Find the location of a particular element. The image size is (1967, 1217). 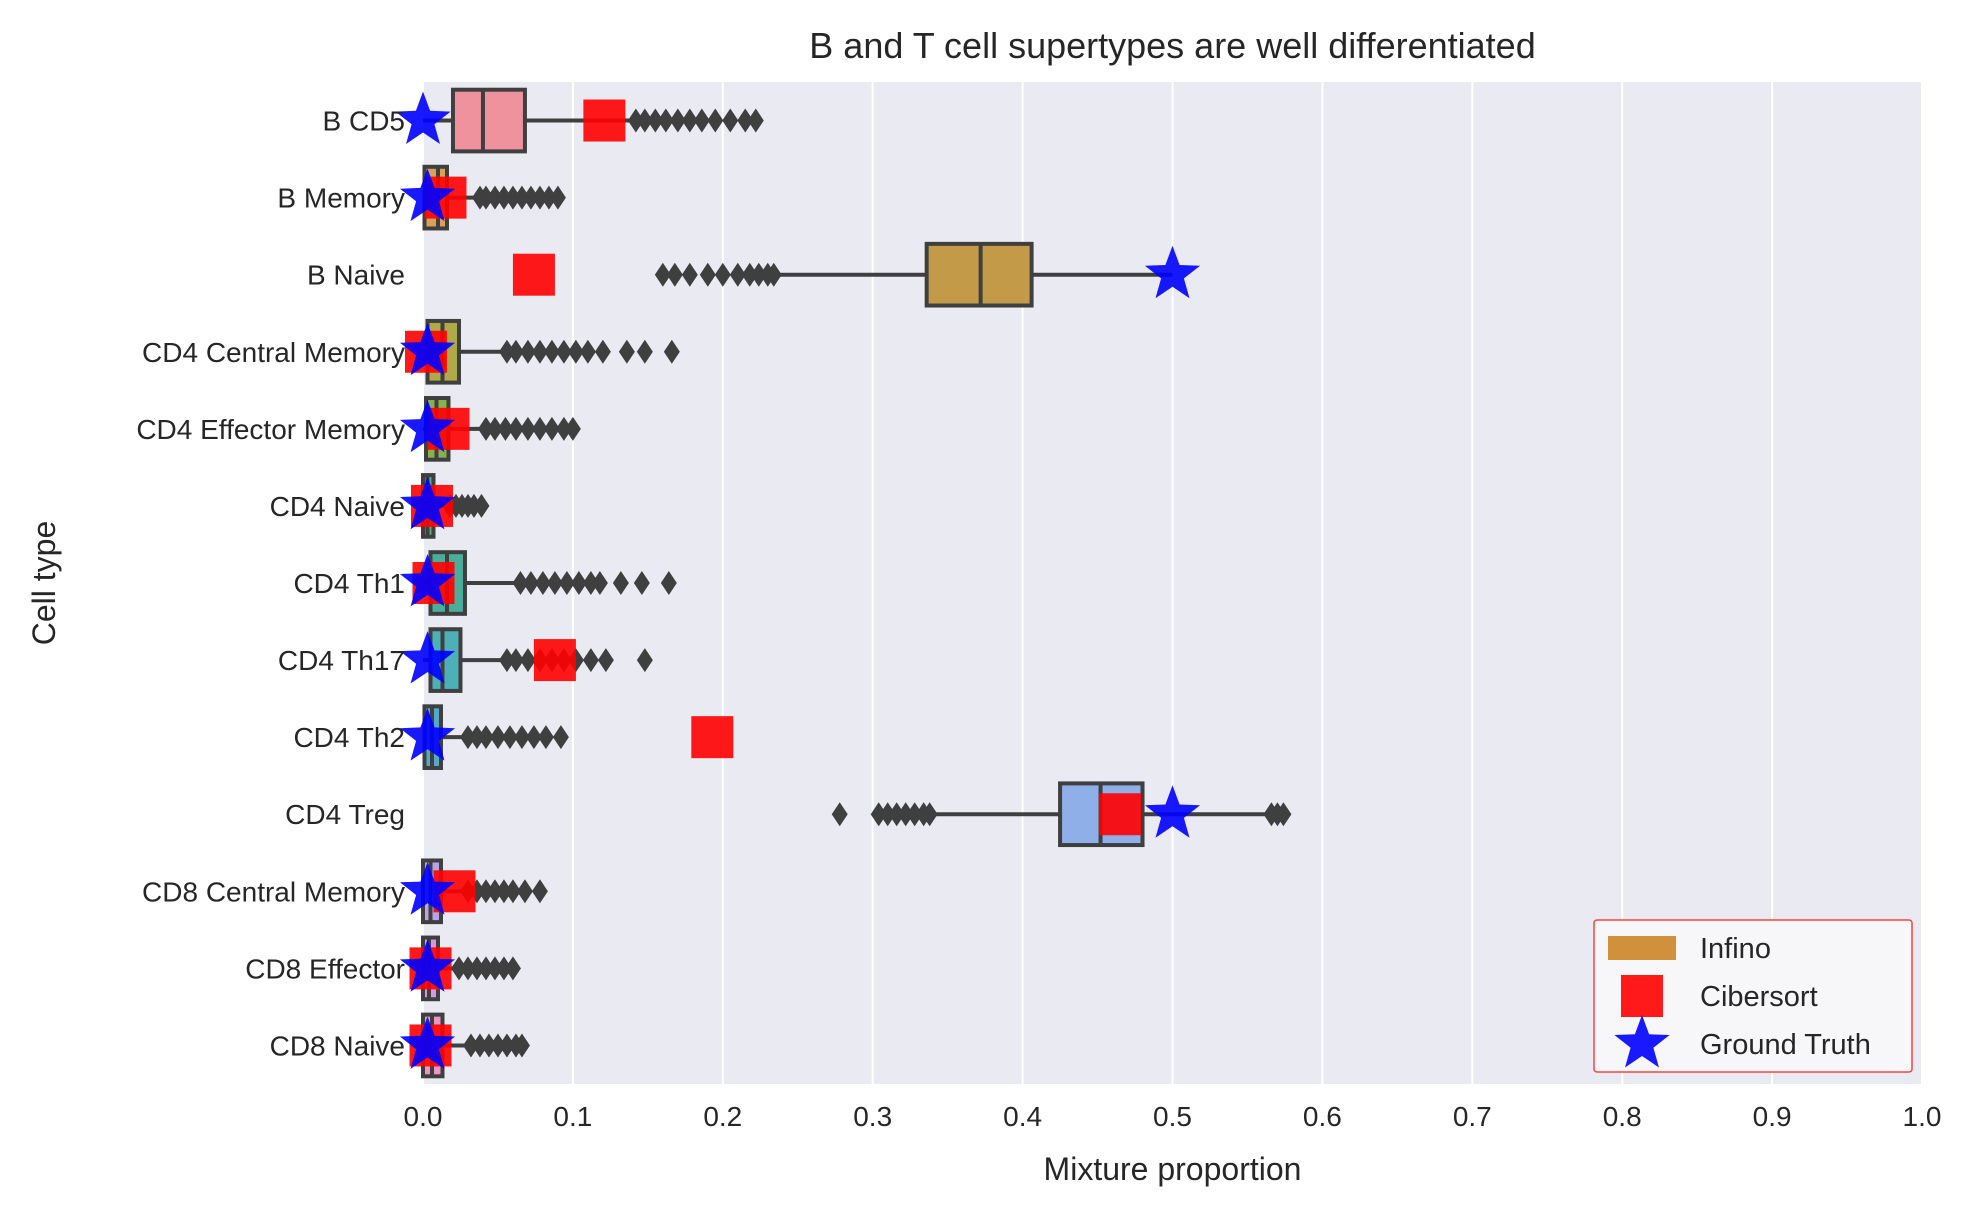

y-tick-label: CD4 Naive is located at coordinates (337, 506).